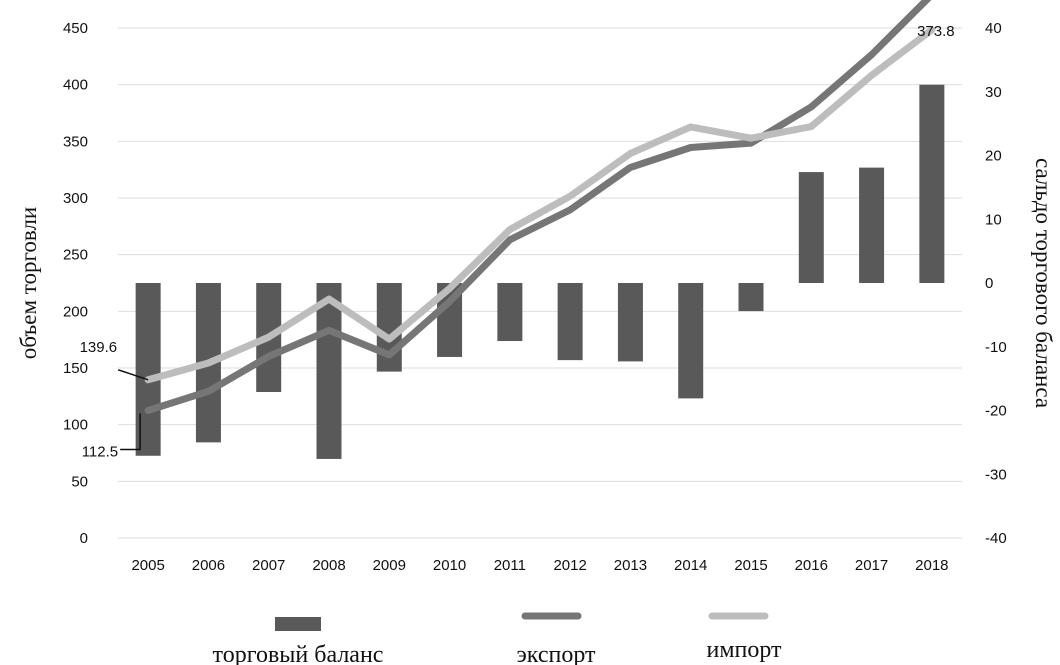 This screenshot has width=1060, height=665. Describe the element at coordinates (996, 538) in the screenshot. I see `right-tick-label: -40` at that location.